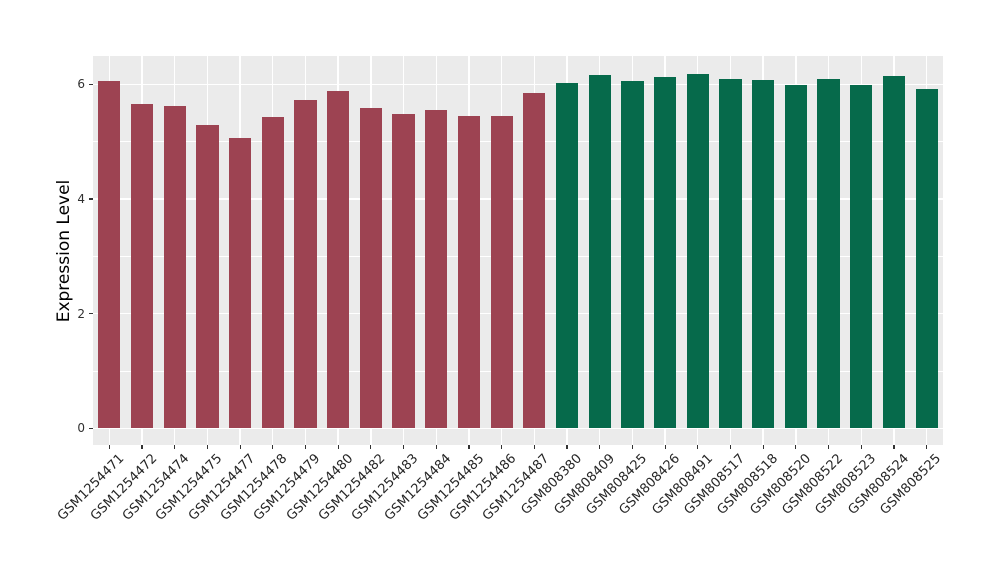 The width and height of the screenshot is (1000, 580). What do you see at coordinates (64, 250) in the screenshot?
I see `y-axis-title: Expression Level` at bounding box center [64, 250].